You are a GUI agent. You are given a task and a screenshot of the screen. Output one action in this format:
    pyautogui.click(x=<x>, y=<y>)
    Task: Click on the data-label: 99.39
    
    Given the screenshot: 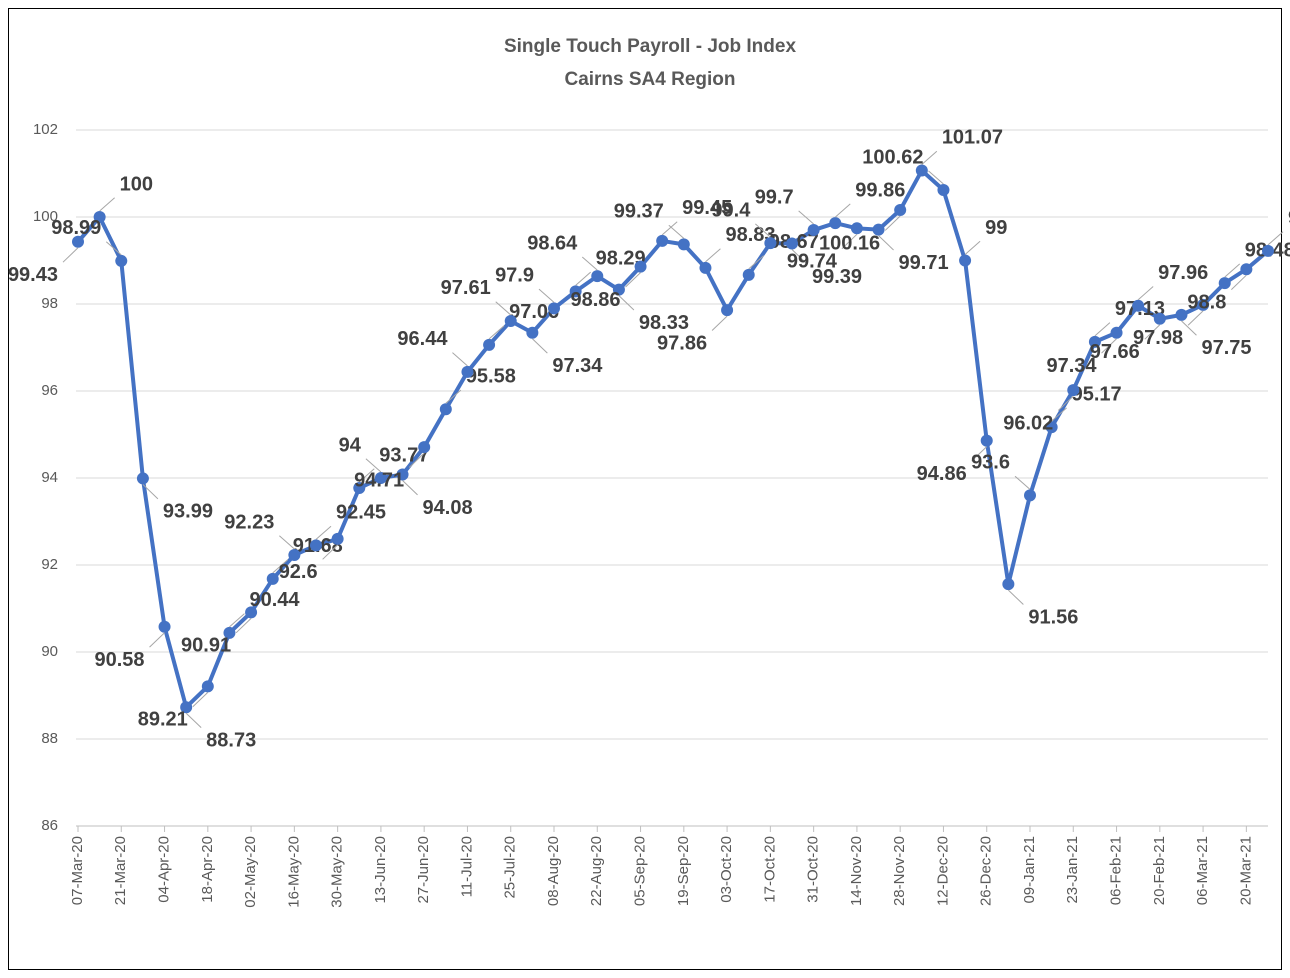 What is the action you would take?
    pyautogui.click(x=837, y=277)
    